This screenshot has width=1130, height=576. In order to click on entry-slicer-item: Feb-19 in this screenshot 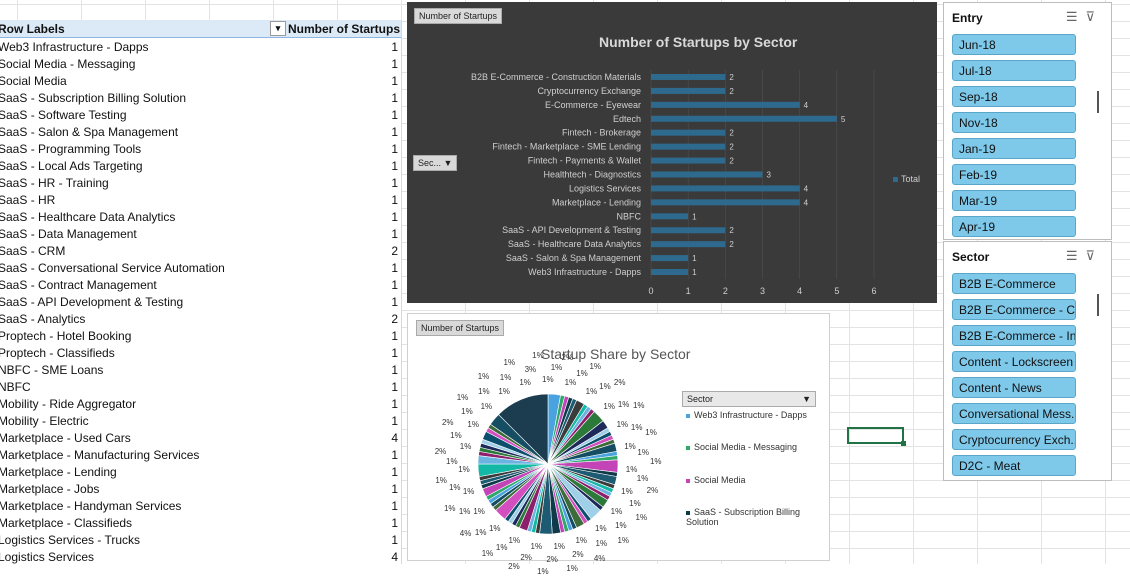, I will do `click(1014, 174)`.